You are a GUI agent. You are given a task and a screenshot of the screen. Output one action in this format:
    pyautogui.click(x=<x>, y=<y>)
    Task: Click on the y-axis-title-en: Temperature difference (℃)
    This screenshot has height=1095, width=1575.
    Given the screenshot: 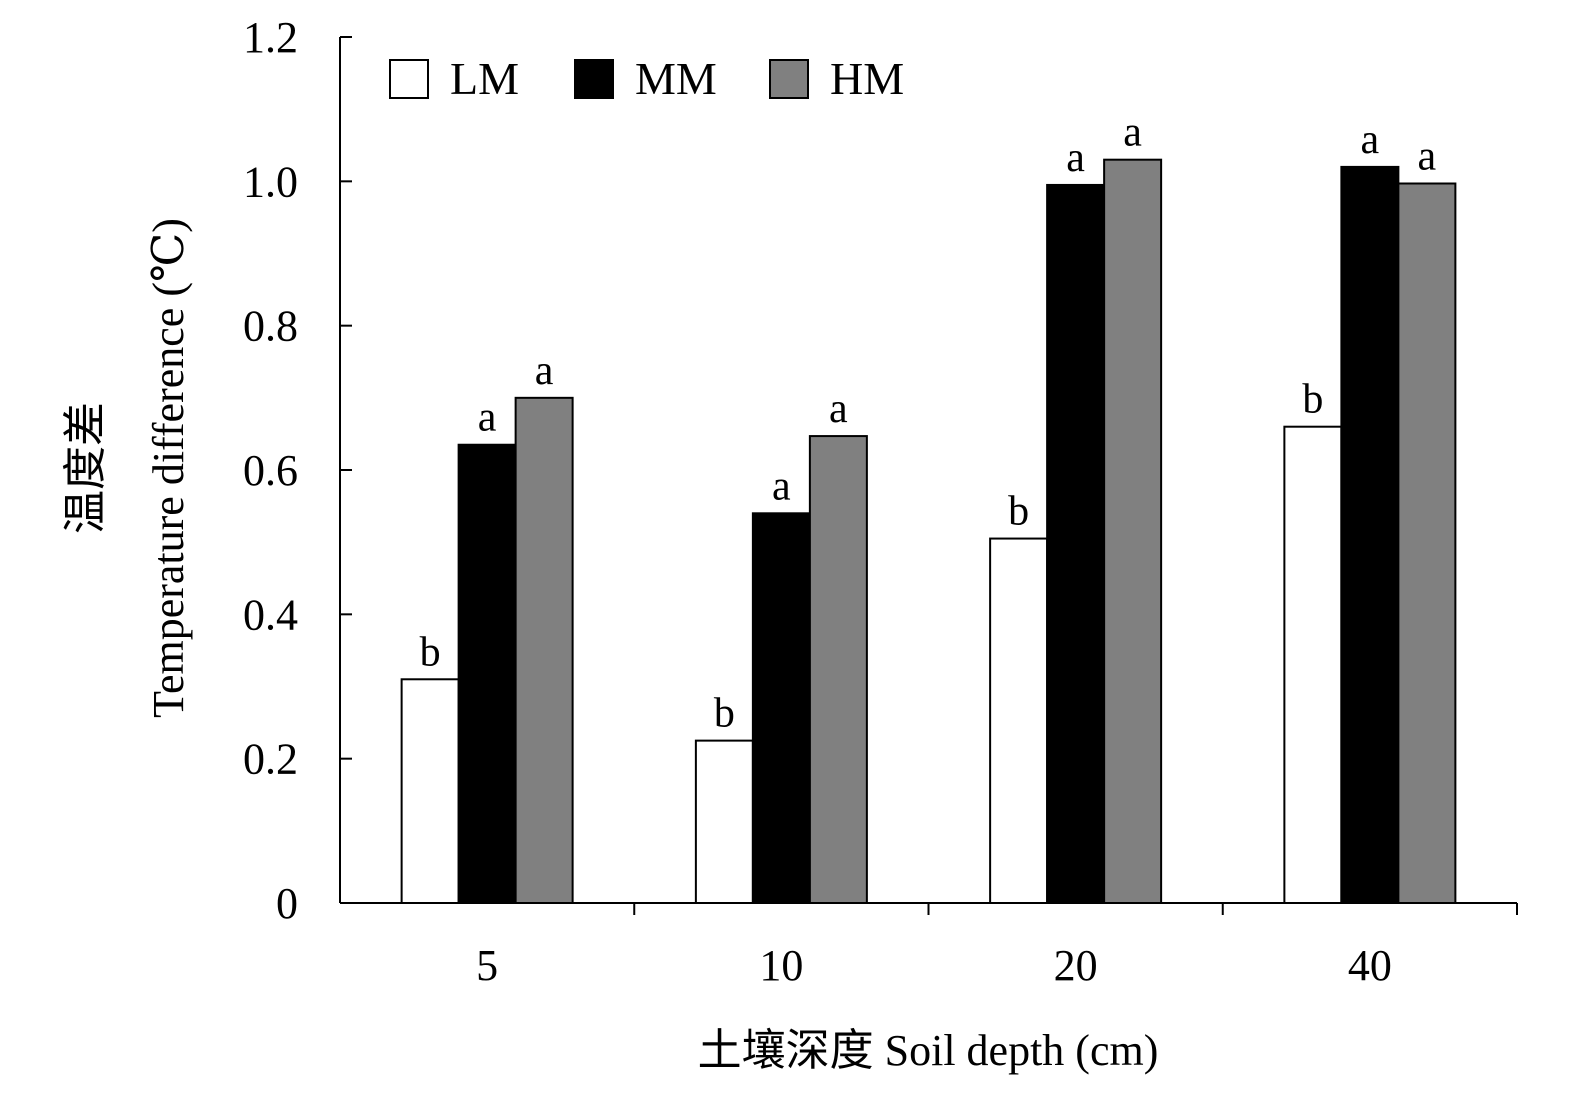 What is the action you would take?
    pyautogui.click(x=168, y=468)
    